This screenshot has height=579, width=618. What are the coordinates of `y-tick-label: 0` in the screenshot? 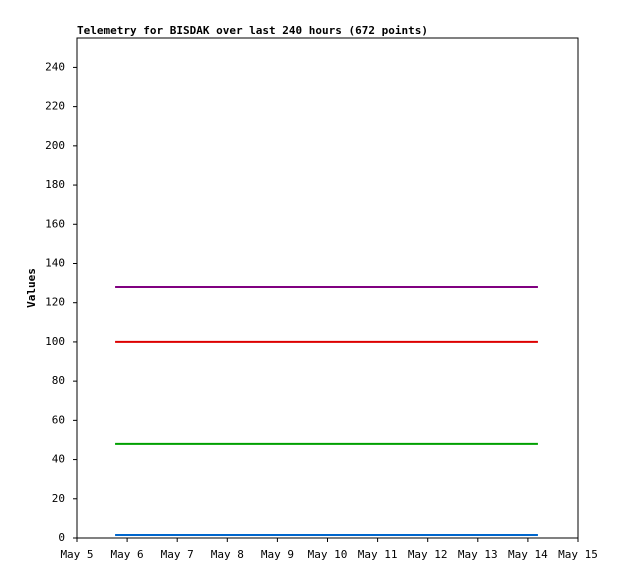 It's located at (61, 537).